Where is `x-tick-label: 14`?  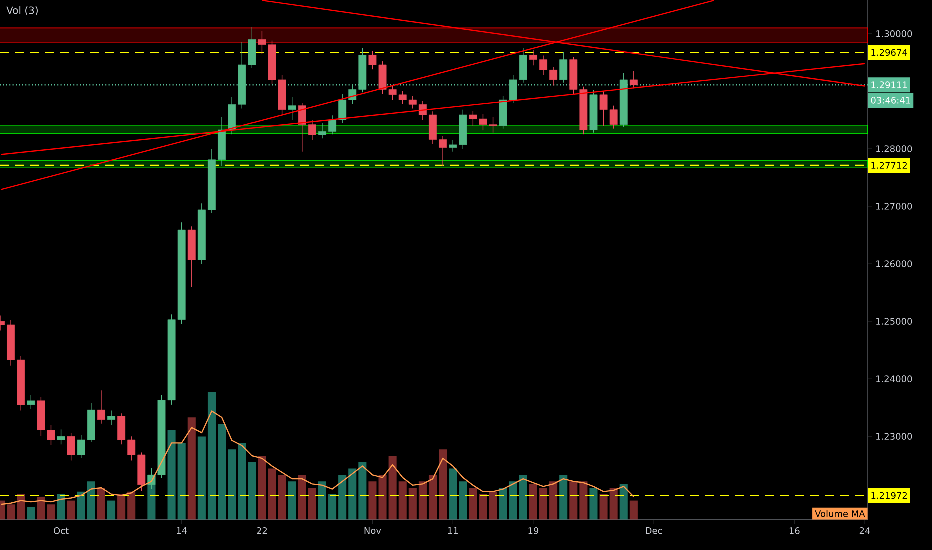
x-tick-label: 14 is located at coordinates (182, 531).